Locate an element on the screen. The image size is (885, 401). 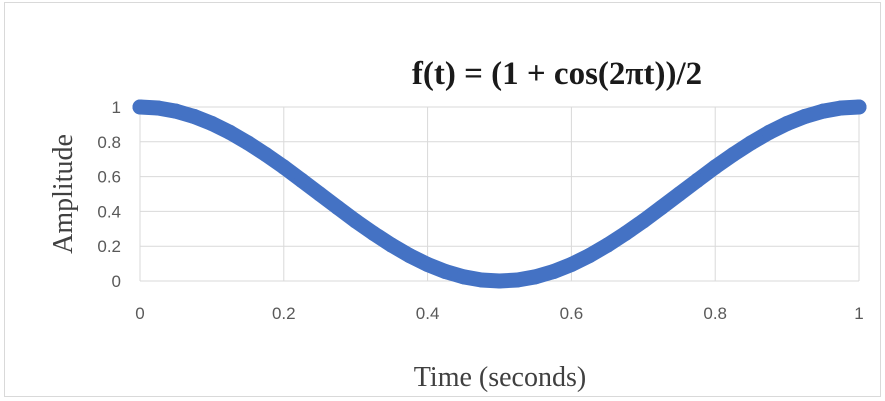
y-tick-label: 1 is located at coordinates (116, 107).